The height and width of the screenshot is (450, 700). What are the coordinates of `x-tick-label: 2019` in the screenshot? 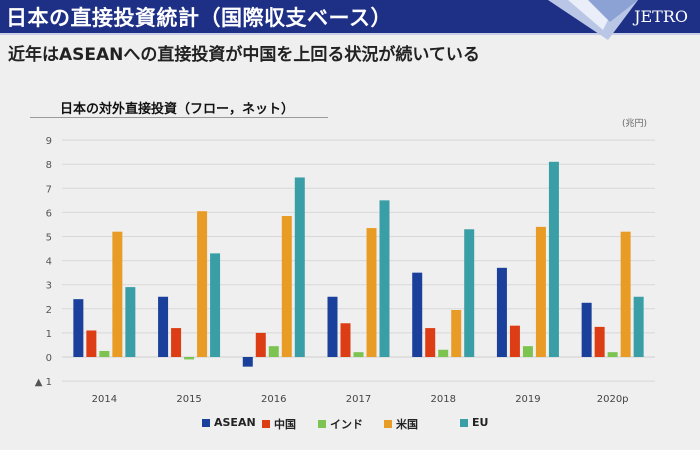 It's located at (527, 399).